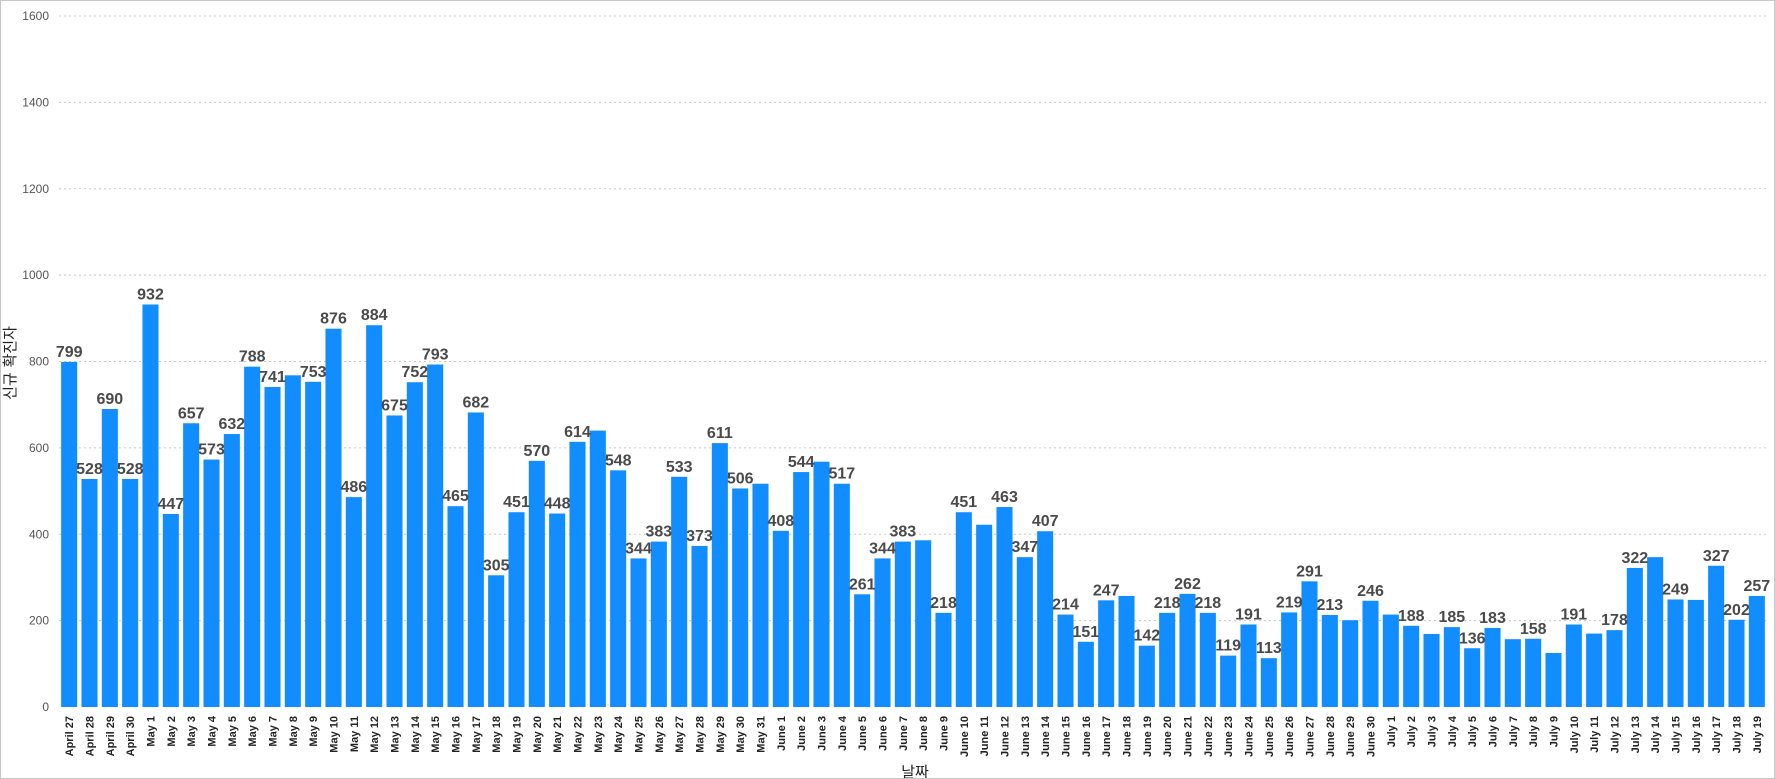 The width and height of the screenshot is (1775, 779). What do you see at coordinates (1189, 736) in the screenshot?
I see `x-tick-label: June 21` at bounding box center [1189, 736].